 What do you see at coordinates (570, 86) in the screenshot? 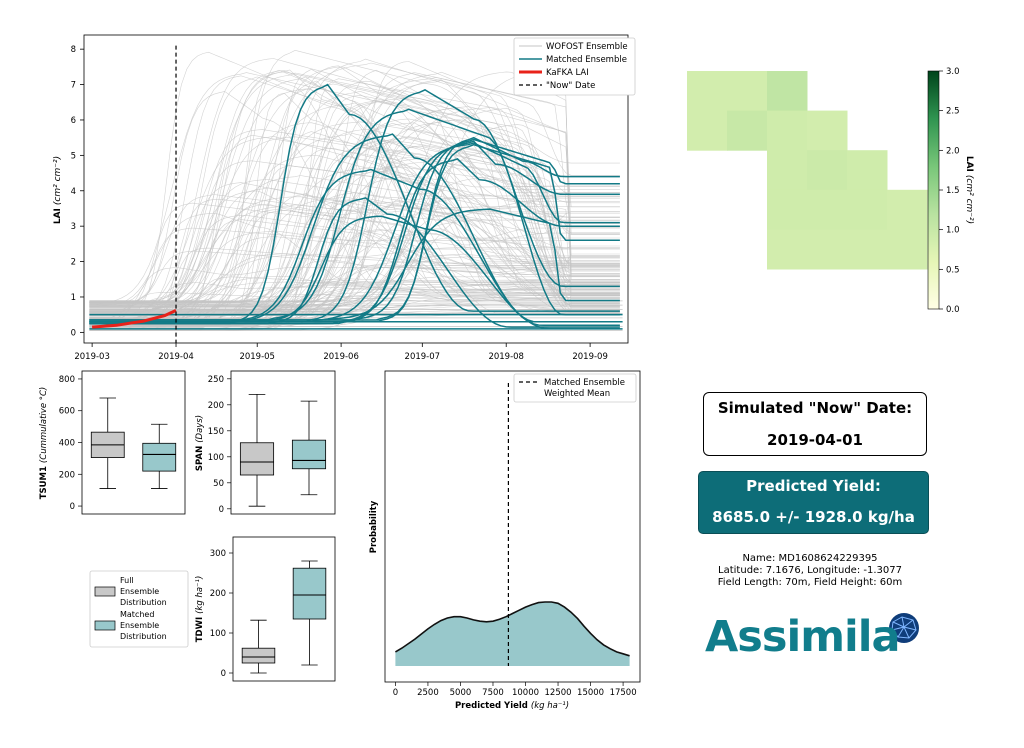
I see `legend-label-now: "Now" Date` at bounding box center [570, 86].